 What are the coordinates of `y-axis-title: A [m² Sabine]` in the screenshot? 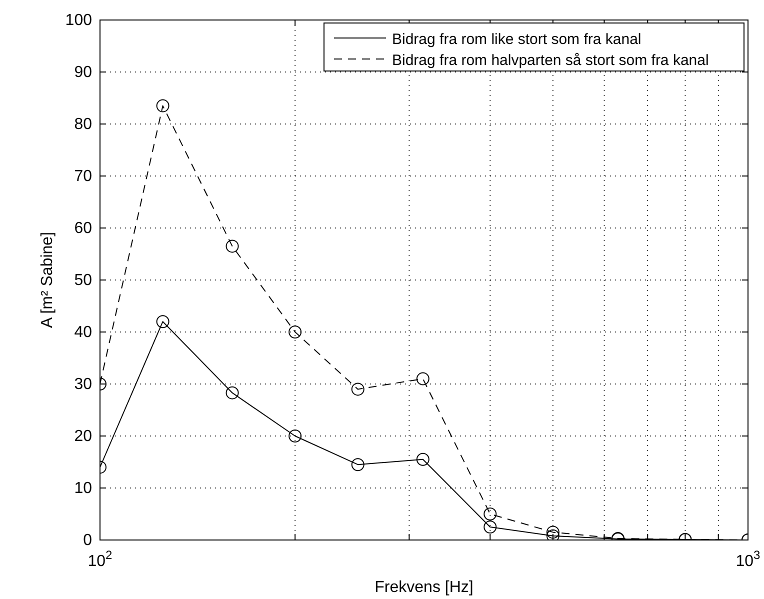 It's located at (47, 280).